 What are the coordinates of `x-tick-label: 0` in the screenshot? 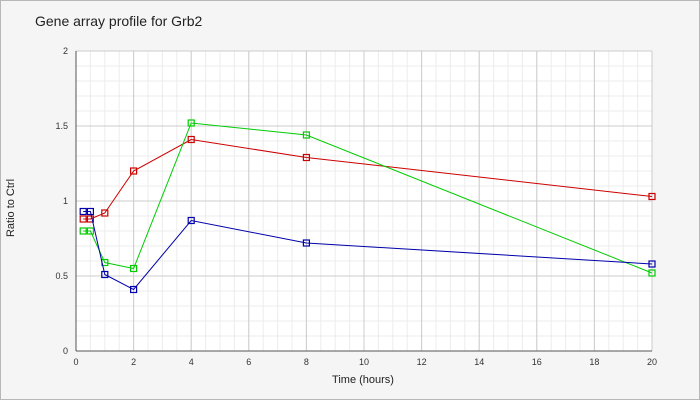 It's located at (75, 362).